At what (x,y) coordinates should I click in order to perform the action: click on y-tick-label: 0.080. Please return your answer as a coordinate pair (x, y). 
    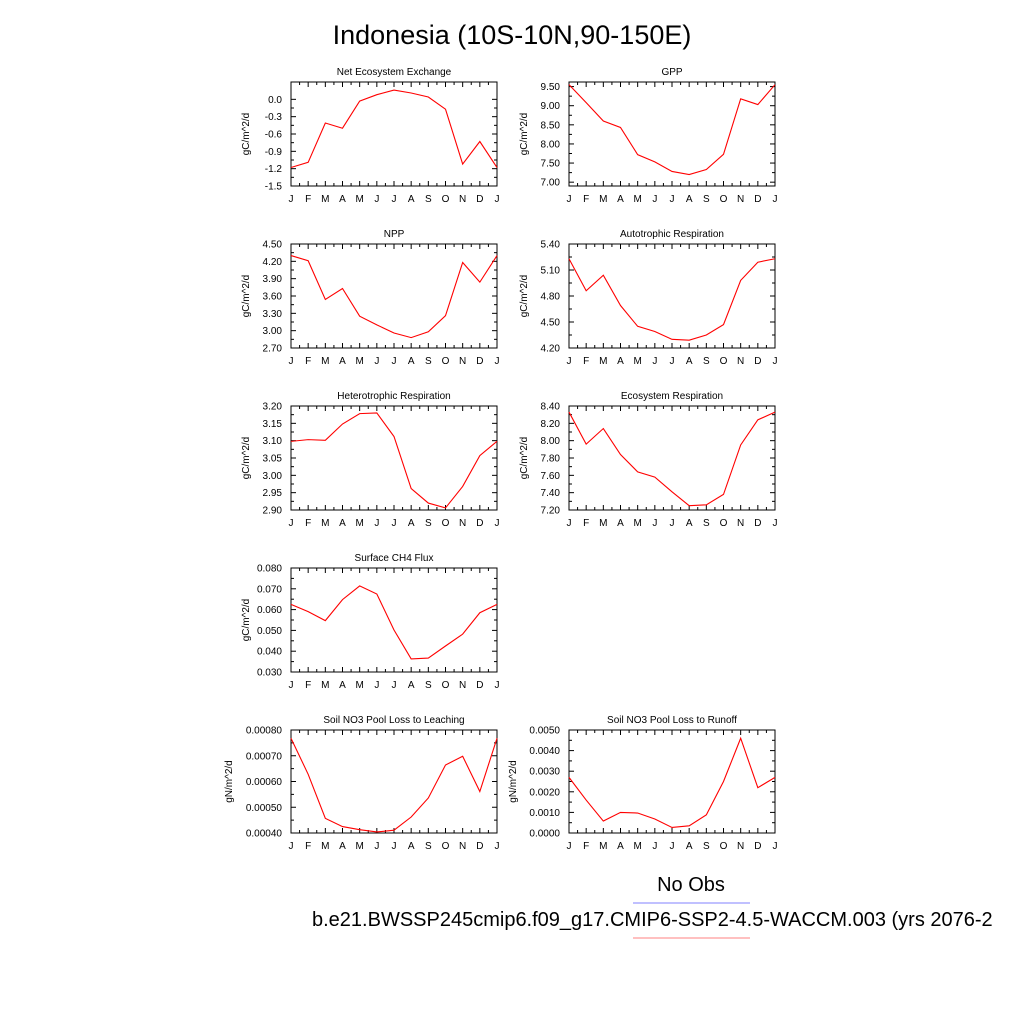
    Looking at the image, I should click on (269, 569).